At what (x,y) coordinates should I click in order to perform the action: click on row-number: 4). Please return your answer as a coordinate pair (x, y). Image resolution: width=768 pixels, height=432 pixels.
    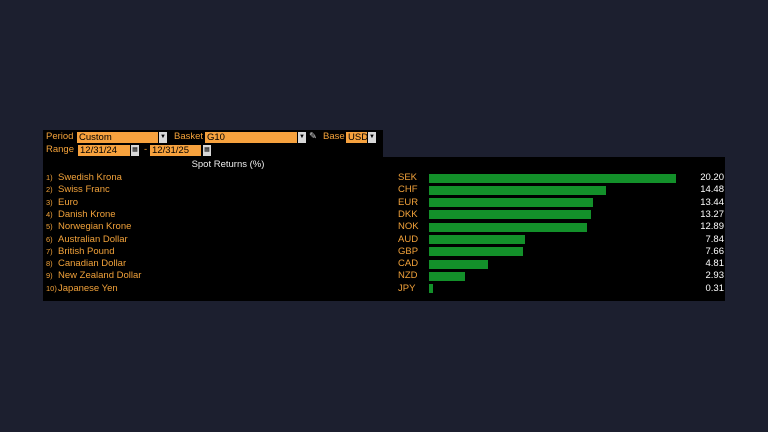
    Looking at the image, I should click on (49, 214).